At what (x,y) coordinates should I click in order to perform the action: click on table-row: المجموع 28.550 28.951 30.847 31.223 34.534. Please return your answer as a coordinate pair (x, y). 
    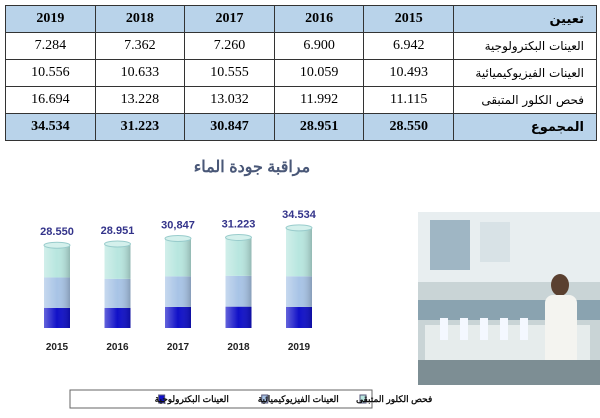
    Looking at the image, I should click on (301, 127).